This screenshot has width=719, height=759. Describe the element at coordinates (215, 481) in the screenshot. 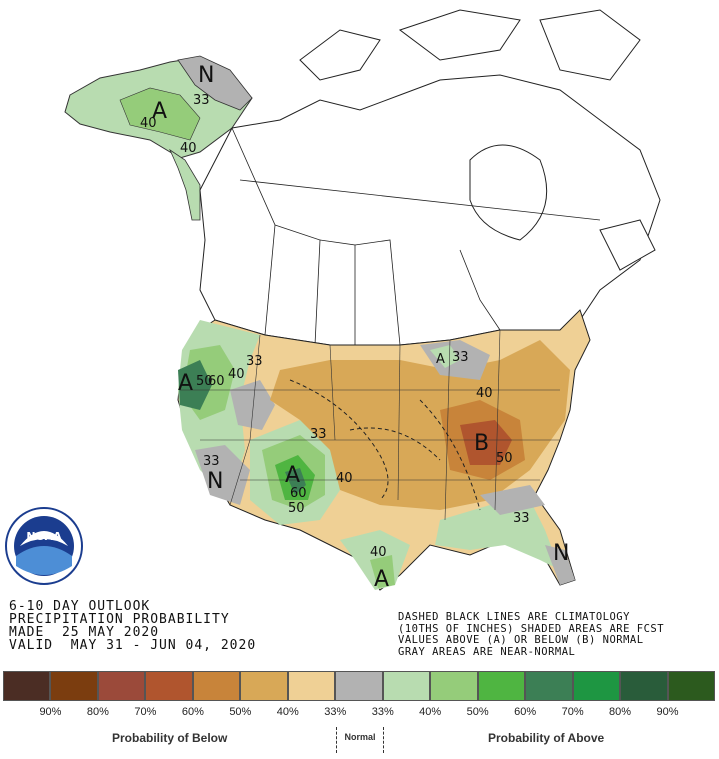

I see `label-sw-n: N` at that location.